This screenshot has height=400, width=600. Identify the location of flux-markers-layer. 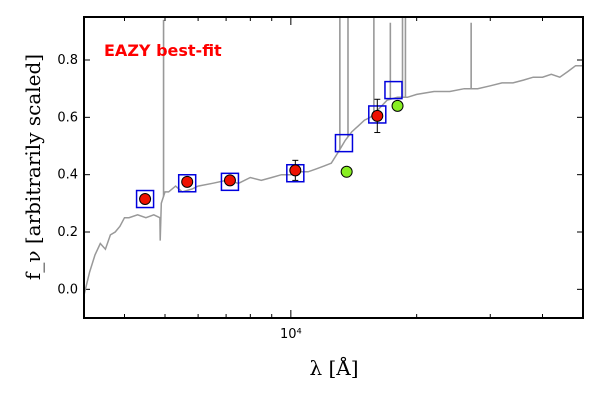
(269, 144).